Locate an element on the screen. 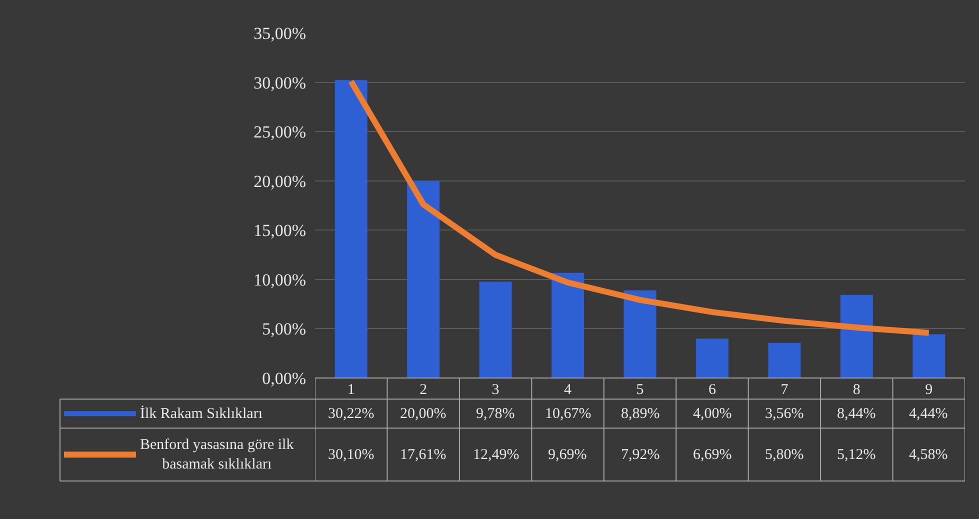  data-label: 12,49% is located at coordinates (496, 455).